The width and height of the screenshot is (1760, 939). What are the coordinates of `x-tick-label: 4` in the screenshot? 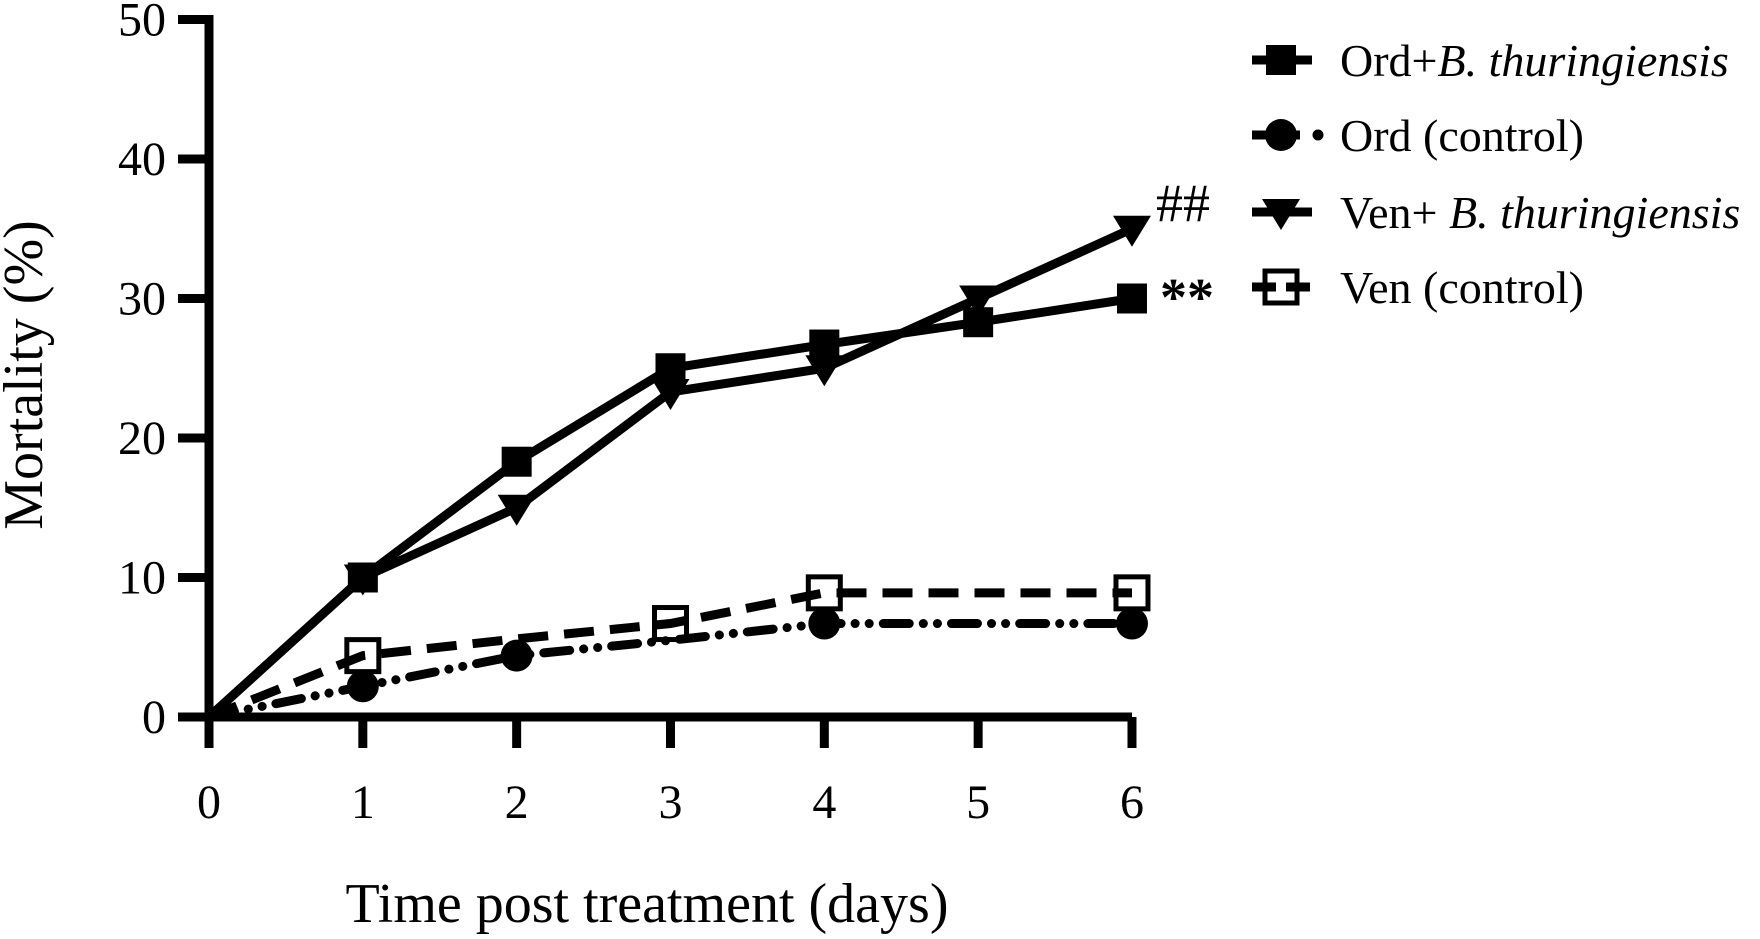 It's located at (824, 802).